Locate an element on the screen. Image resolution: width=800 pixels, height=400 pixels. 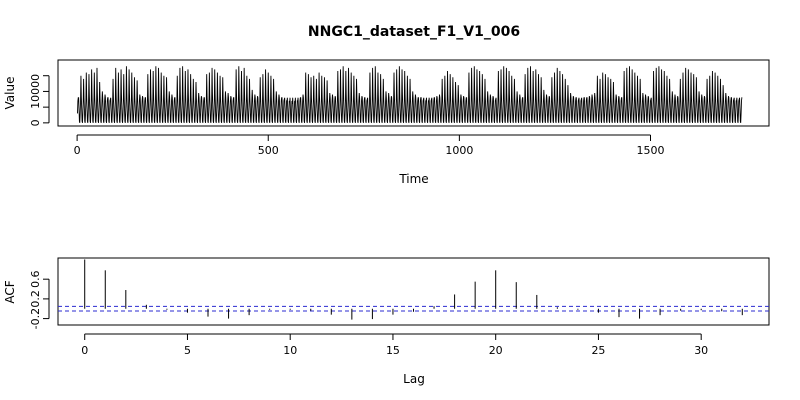
value-y-axis: 0 10000 is located at coordinates (39, 100).